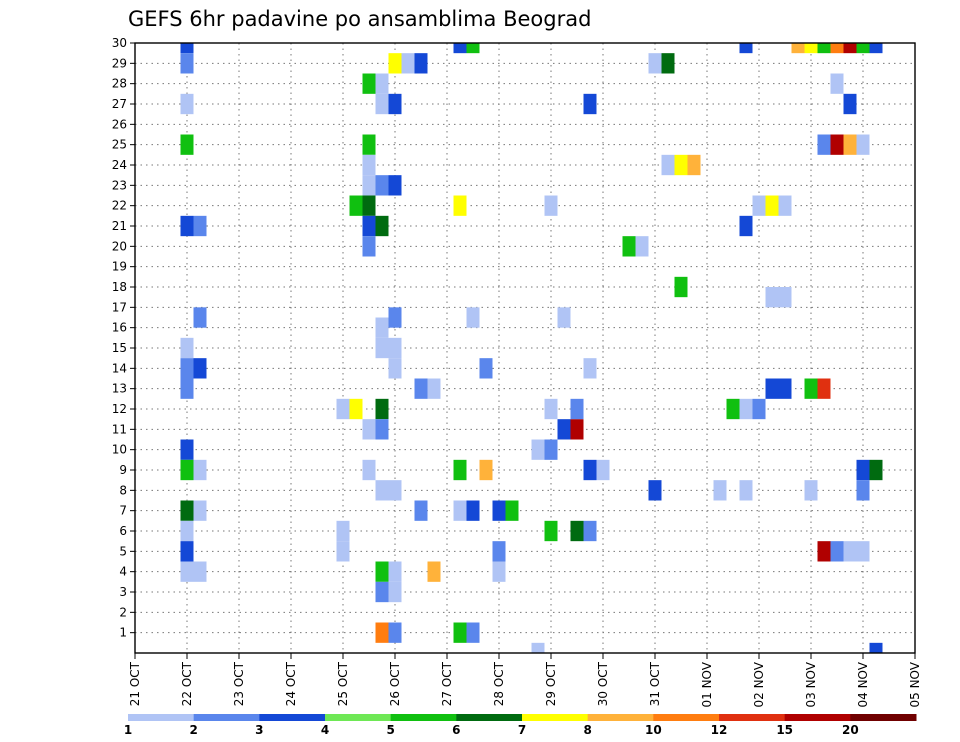 This screenshot has width=960, height=742. What do you see at coordinates (119, 104) in the screenshot?
I see `y-tick-label: 27` at bounding box center [119, 104].